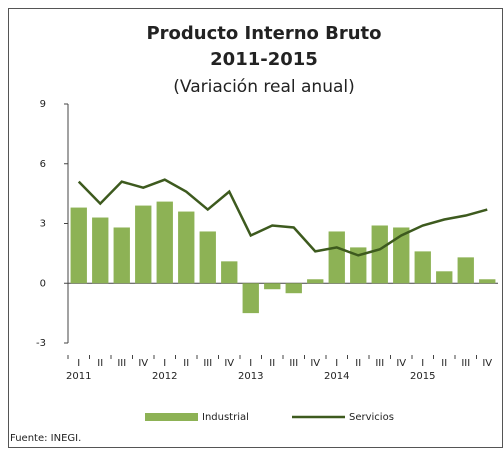  I want to click on y-tick-label: 9, so click(43, 104).